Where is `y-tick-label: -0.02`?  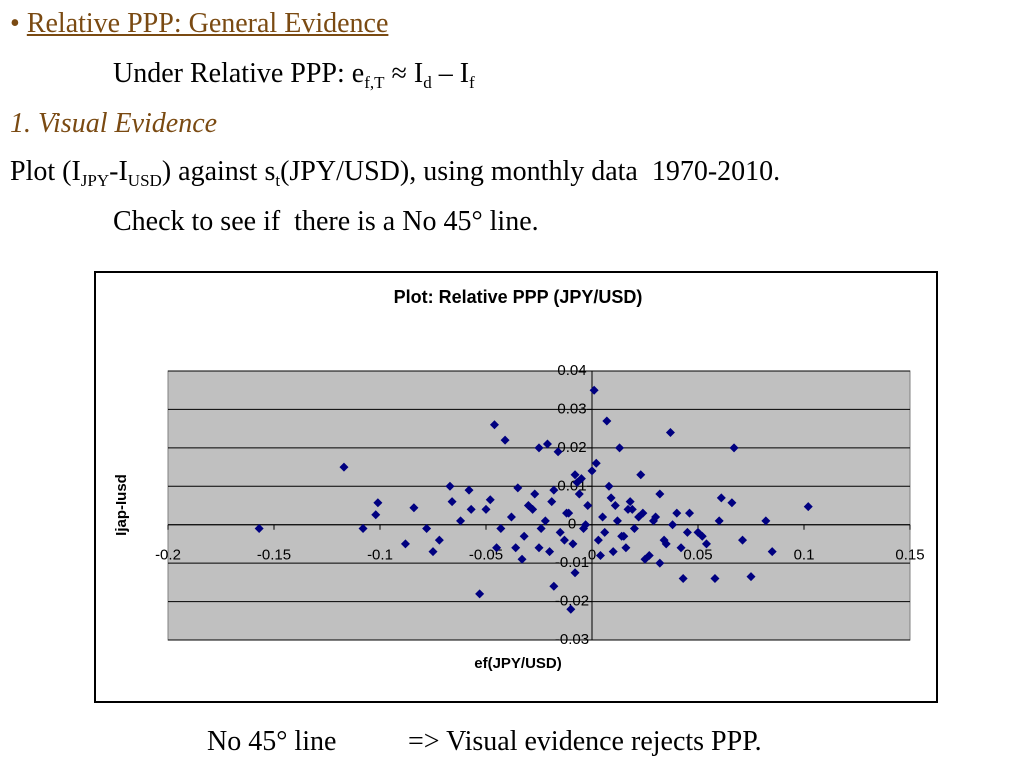 y-tick-label: -0.02 is located at coordinates (572, 601).